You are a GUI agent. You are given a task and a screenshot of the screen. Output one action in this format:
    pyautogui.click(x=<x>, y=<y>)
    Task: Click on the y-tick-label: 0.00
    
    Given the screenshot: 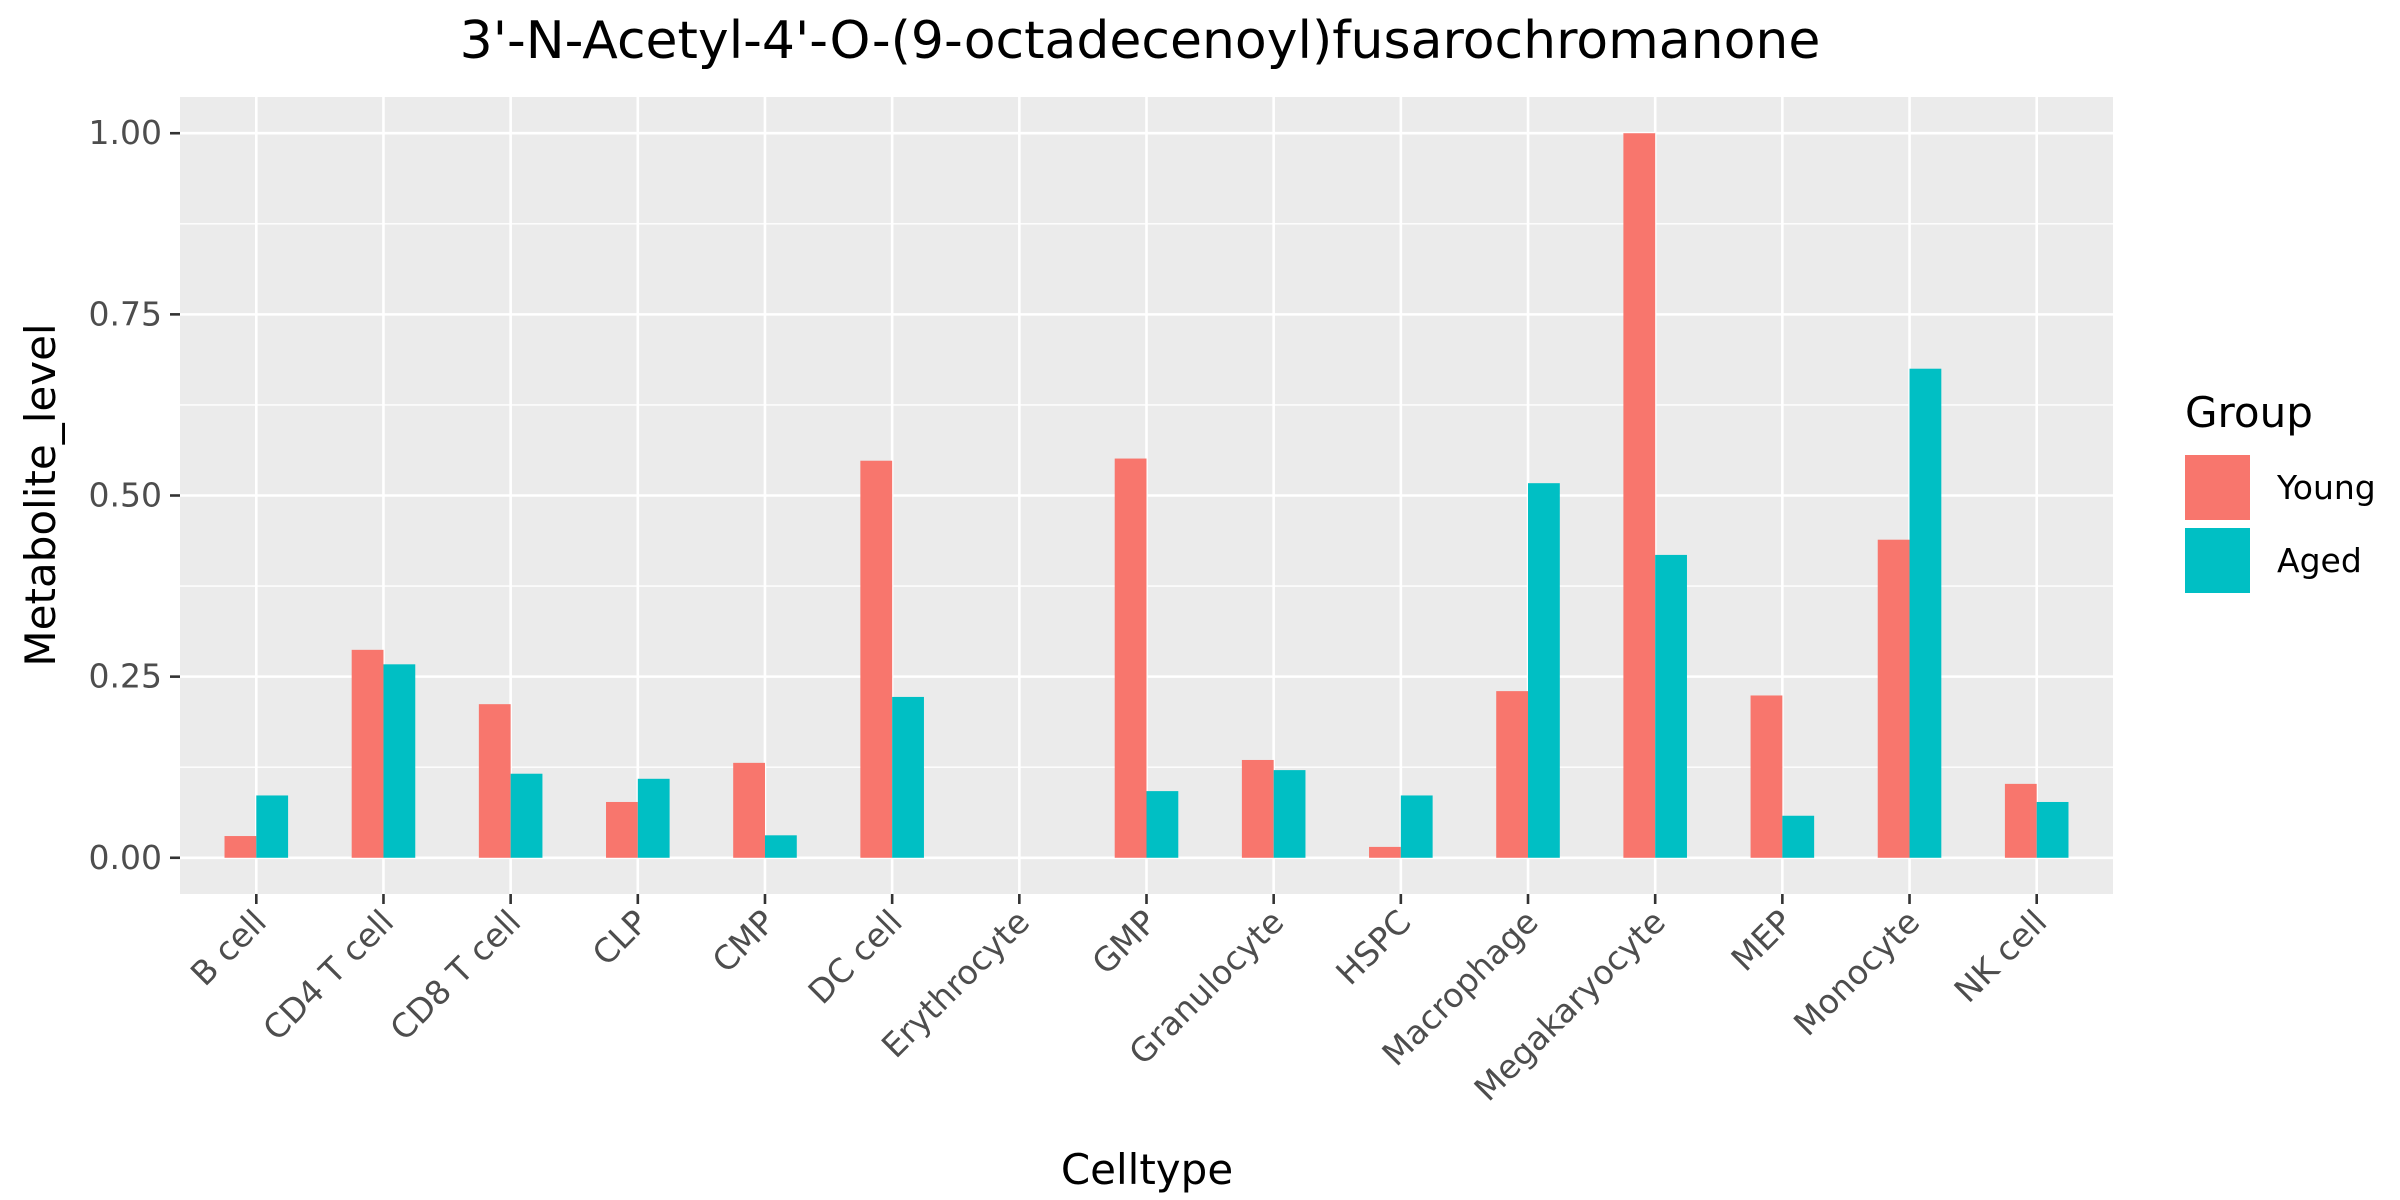 What is the action you would take?
    pyautogui.click(x=125, y=857)
    